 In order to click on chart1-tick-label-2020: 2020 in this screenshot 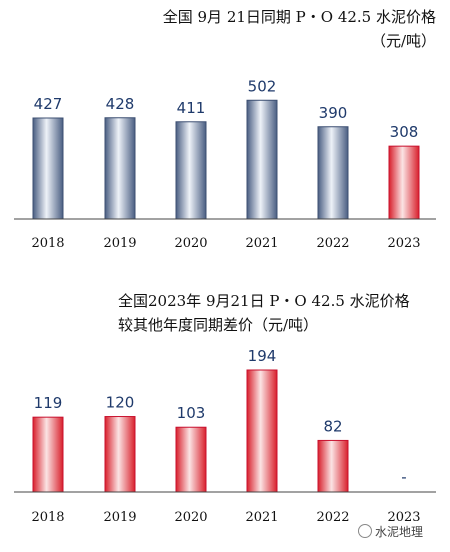, I will do `click(190, 243)`.